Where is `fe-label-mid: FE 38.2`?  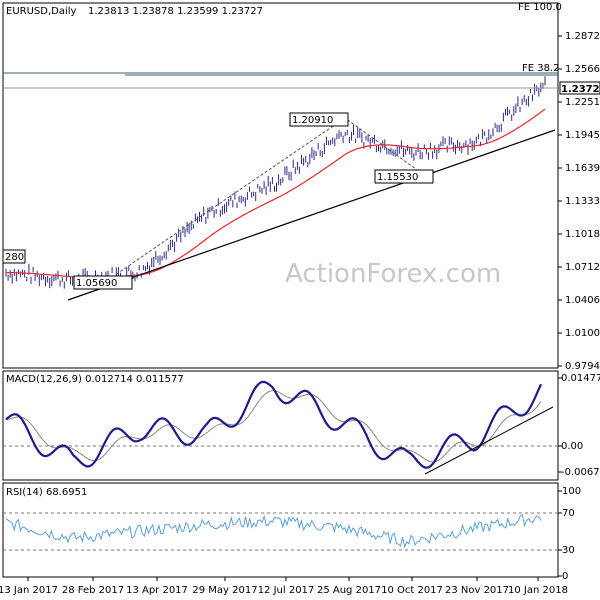
fe-label-mid: FE 38.2 is located at coordinates (541, 68).